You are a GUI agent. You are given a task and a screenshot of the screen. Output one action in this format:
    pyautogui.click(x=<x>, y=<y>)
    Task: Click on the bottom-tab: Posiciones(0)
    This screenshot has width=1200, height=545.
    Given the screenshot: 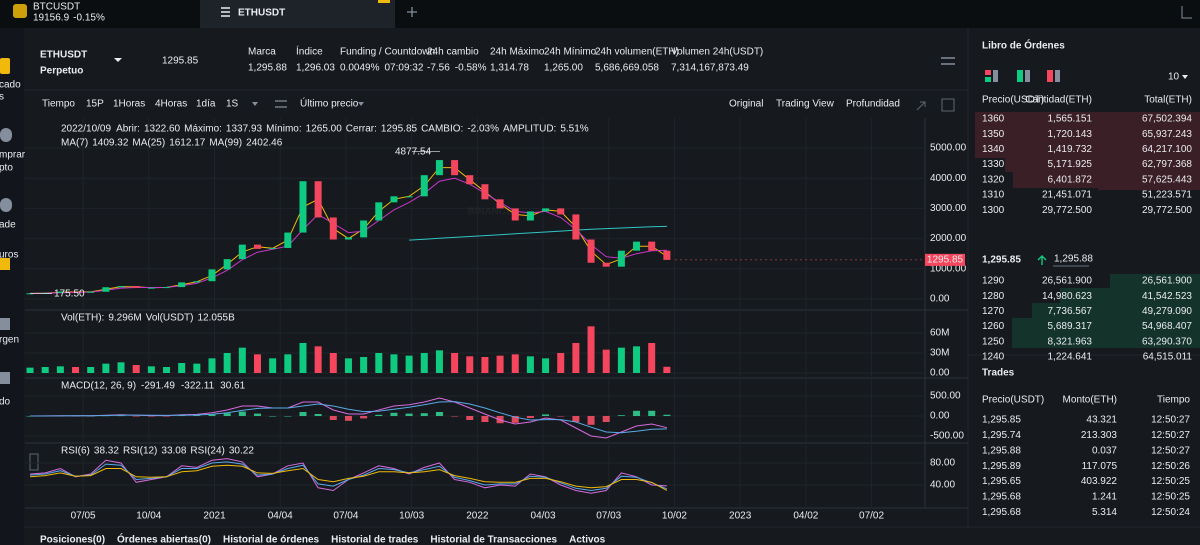 What is the action you would take?
    pyautogui.click(x=72, y=540)
    